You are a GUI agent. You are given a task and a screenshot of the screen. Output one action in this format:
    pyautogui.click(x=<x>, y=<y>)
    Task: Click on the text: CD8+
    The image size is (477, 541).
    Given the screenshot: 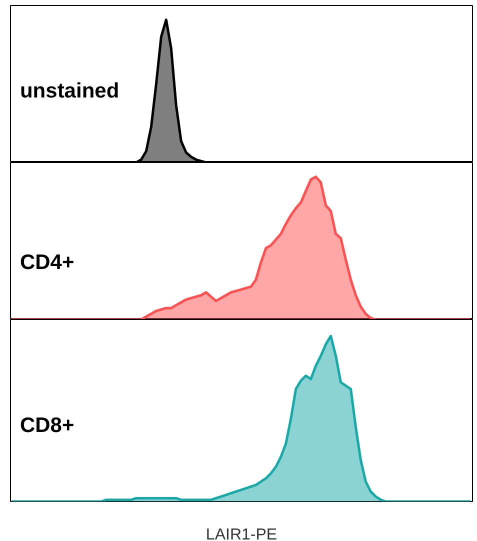 What is the action you would take?
    pyautogui.click(x=47, y=425)
    